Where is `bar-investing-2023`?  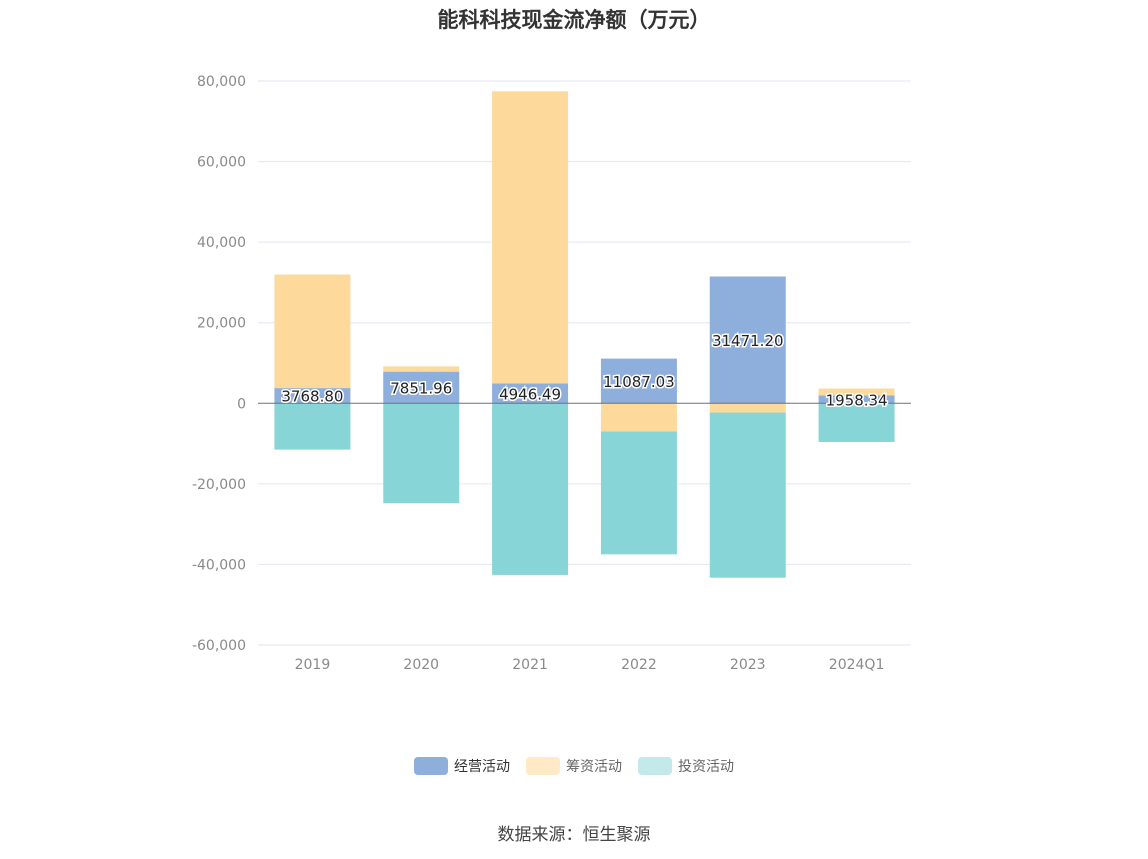
bar-investing-2023 is located at coordinates (747, 495).